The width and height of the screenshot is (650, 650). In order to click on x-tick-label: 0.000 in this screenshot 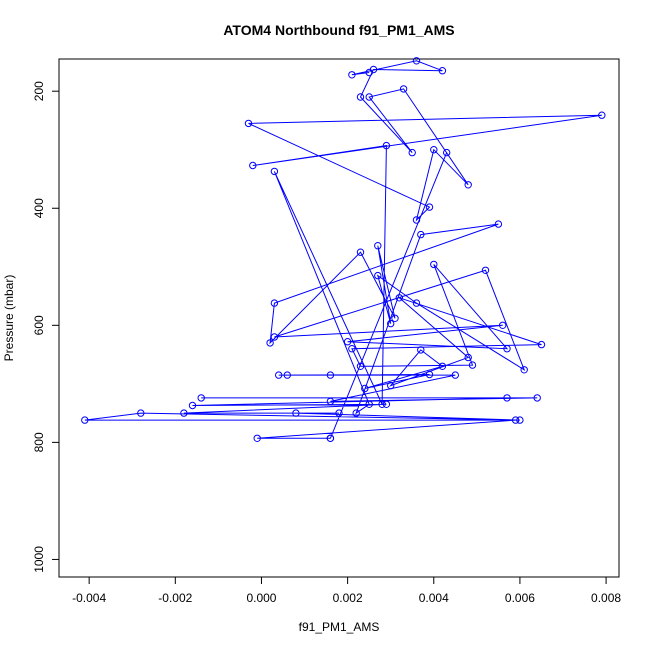, I will do `click(261, 598)`.